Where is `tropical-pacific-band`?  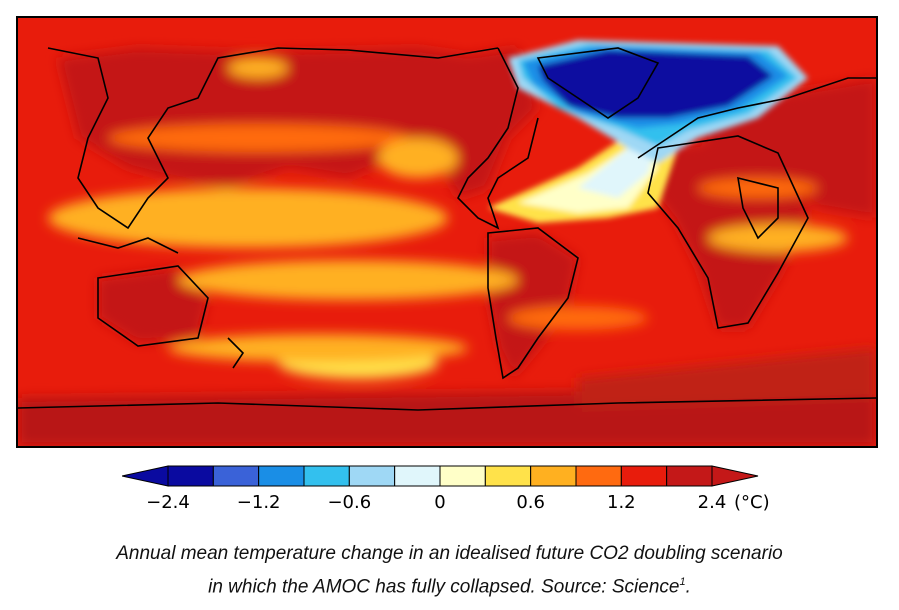
tropical-pacific-band is located at coordinates (248, 218).